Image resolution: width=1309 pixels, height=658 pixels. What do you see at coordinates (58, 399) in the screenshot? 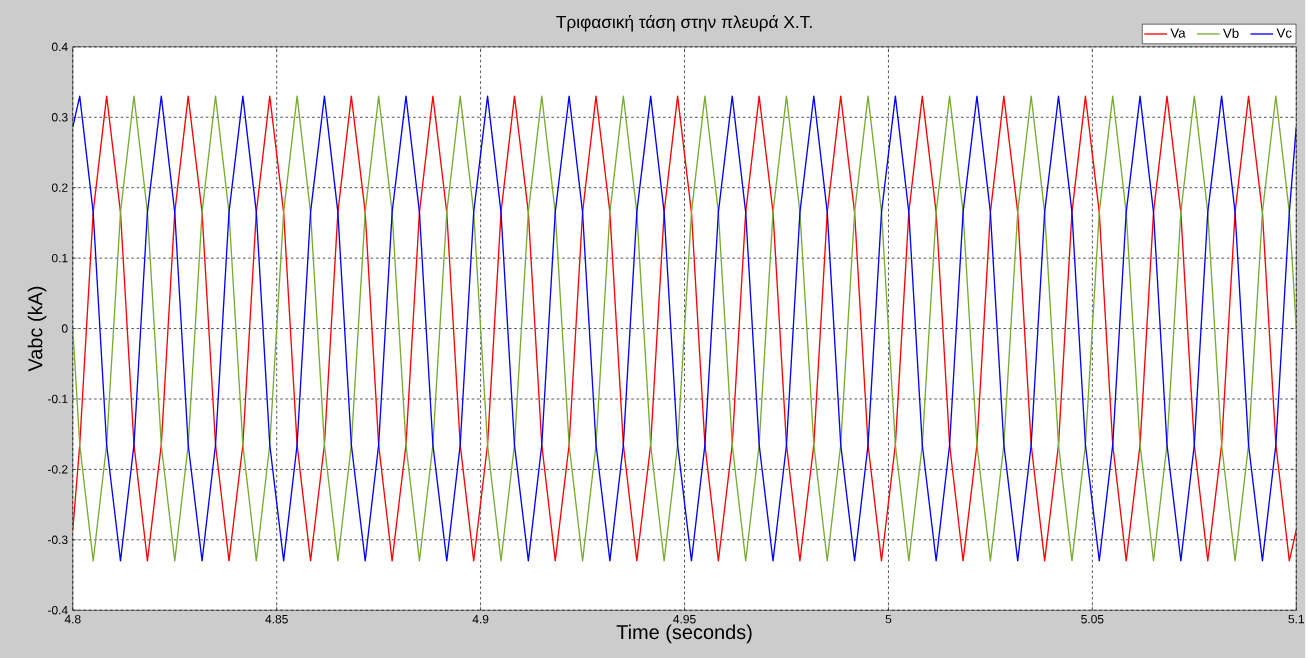
I see `y-tick-label: -0.1` at bounding box center [58, 399].